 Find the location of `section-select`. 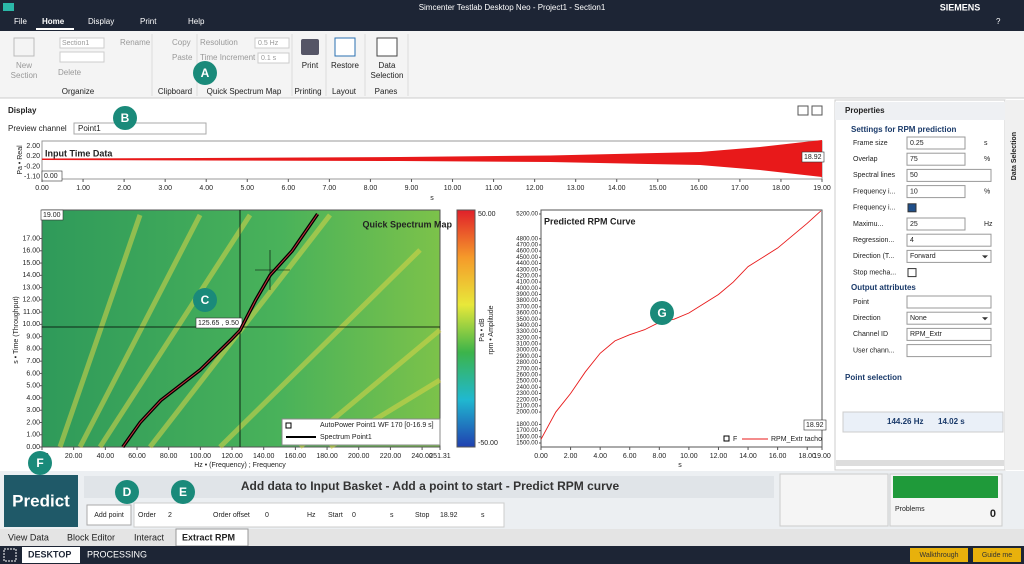

section-select is located at coordinates (82, 43).